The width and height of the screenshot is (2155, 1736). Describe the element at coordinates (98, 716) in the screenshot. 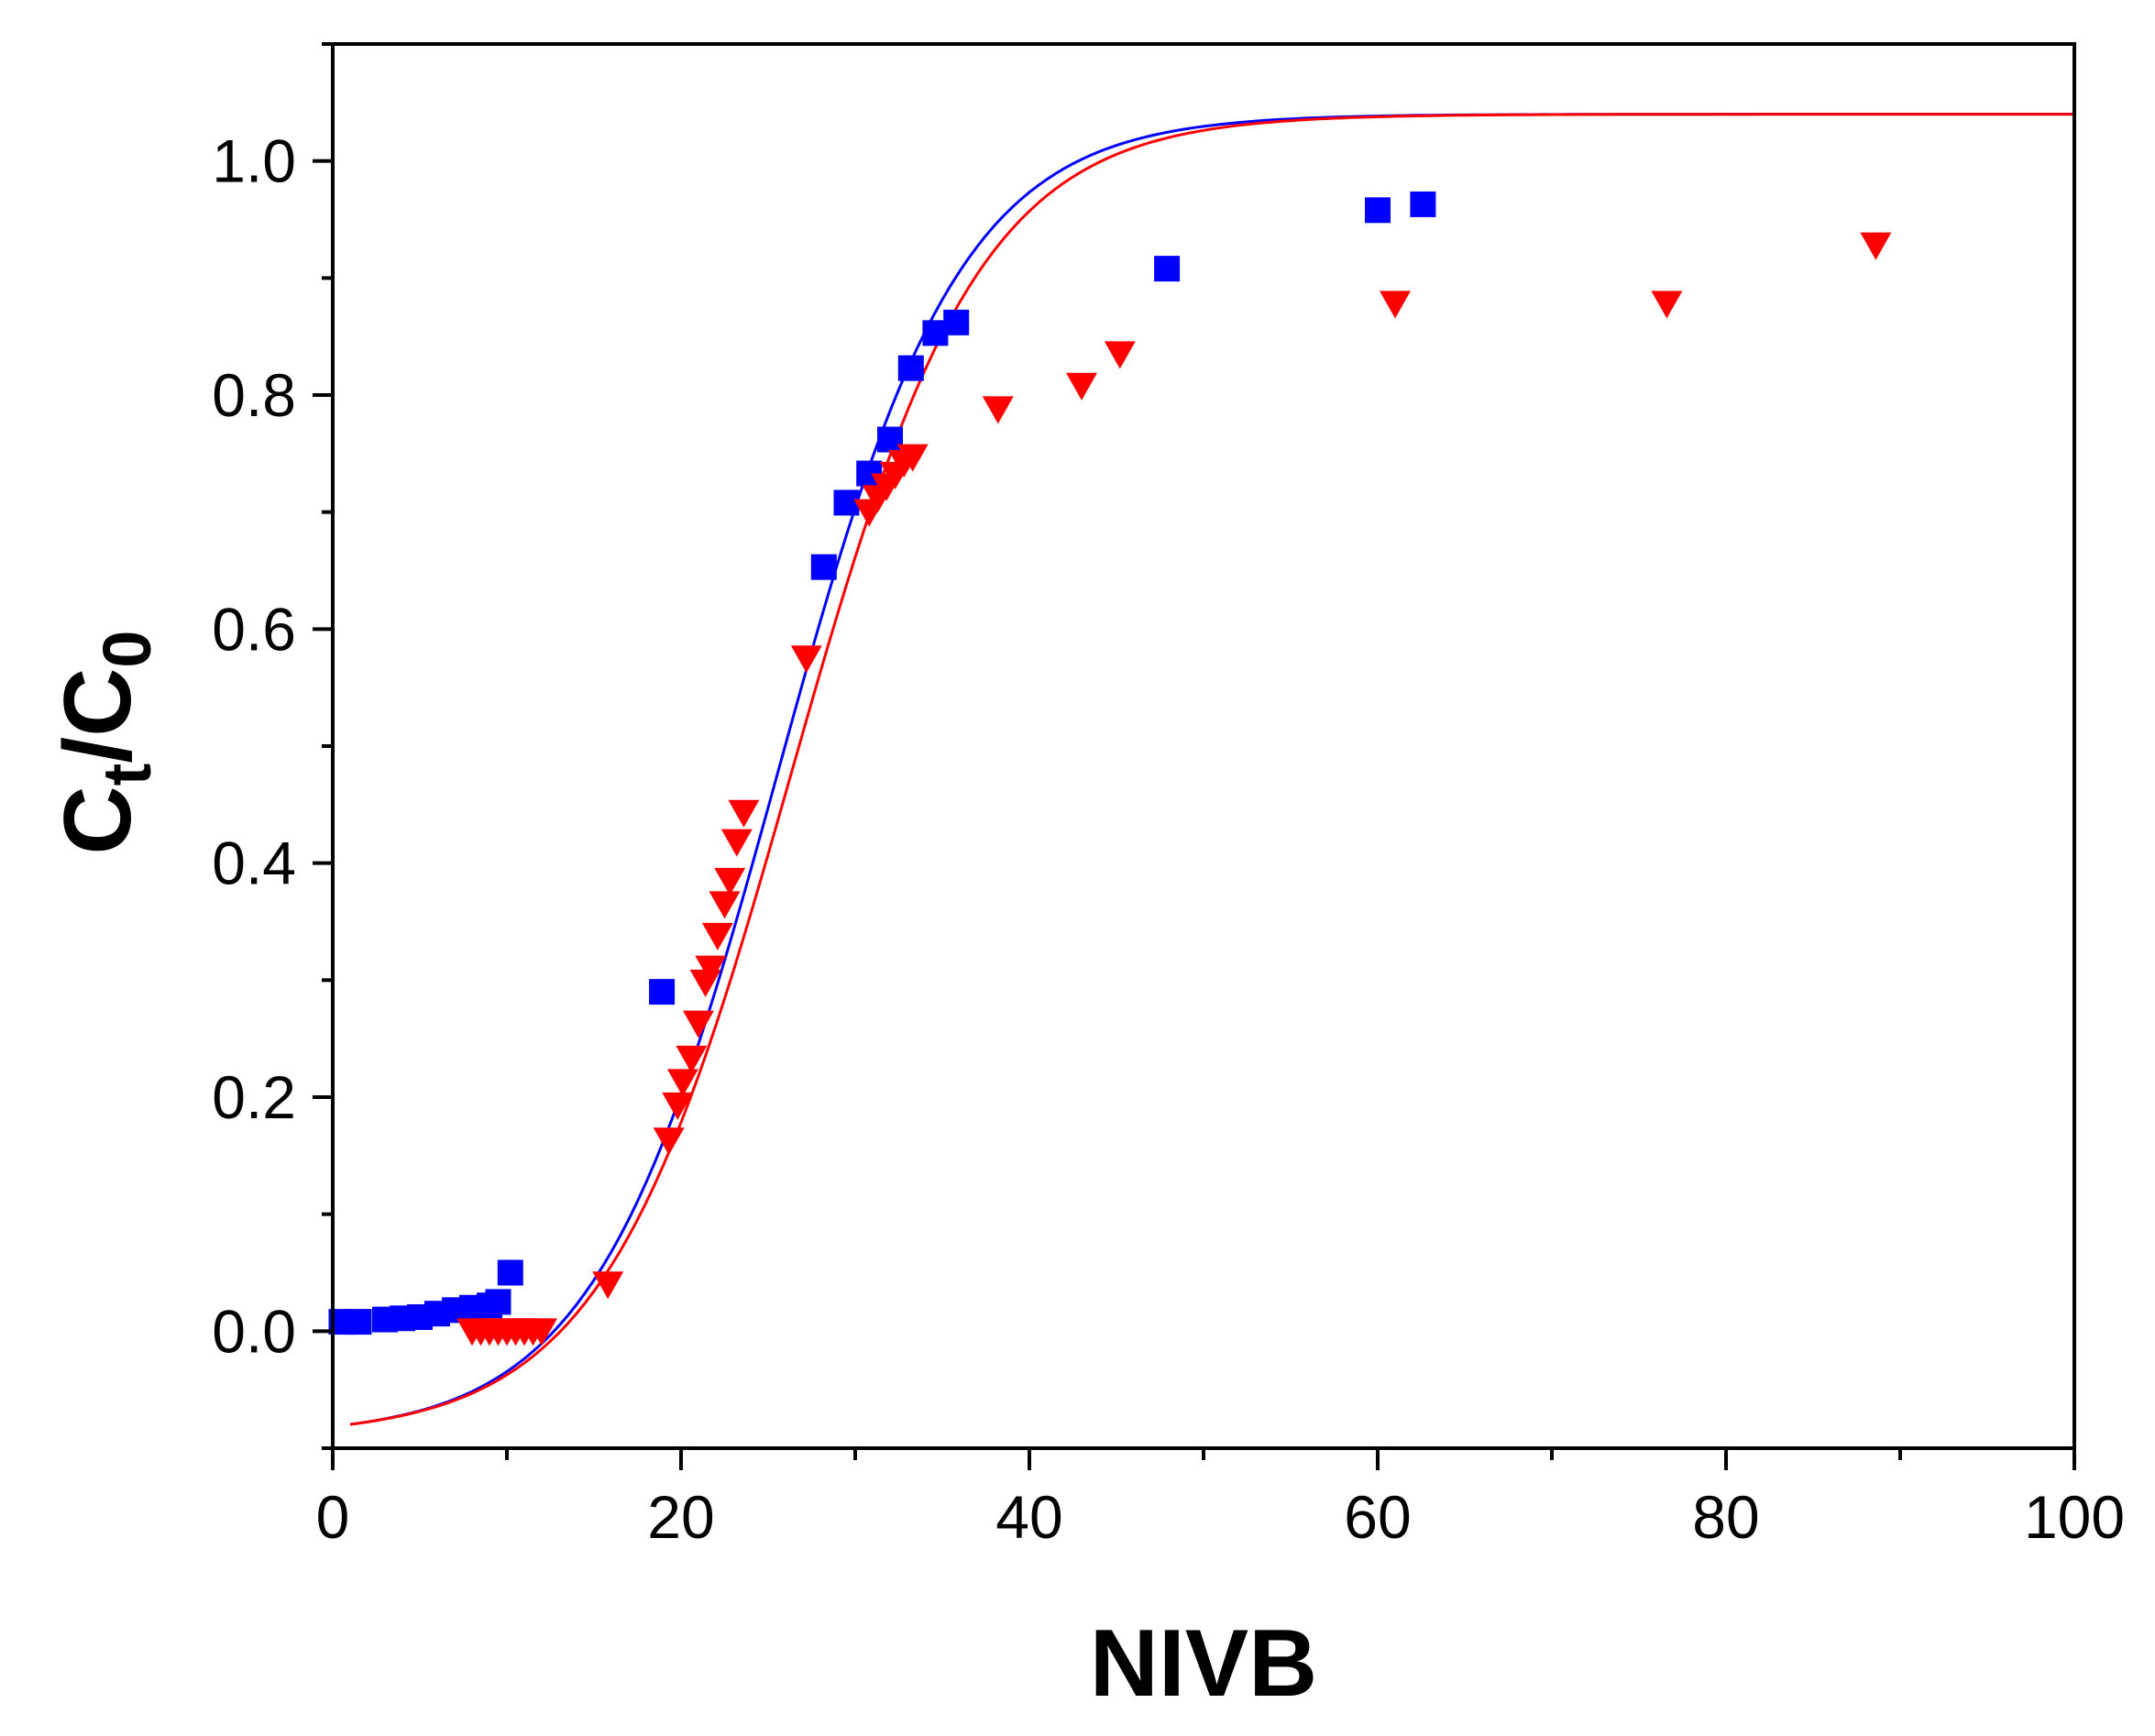

I see `y-label-separator: /C` at that location.